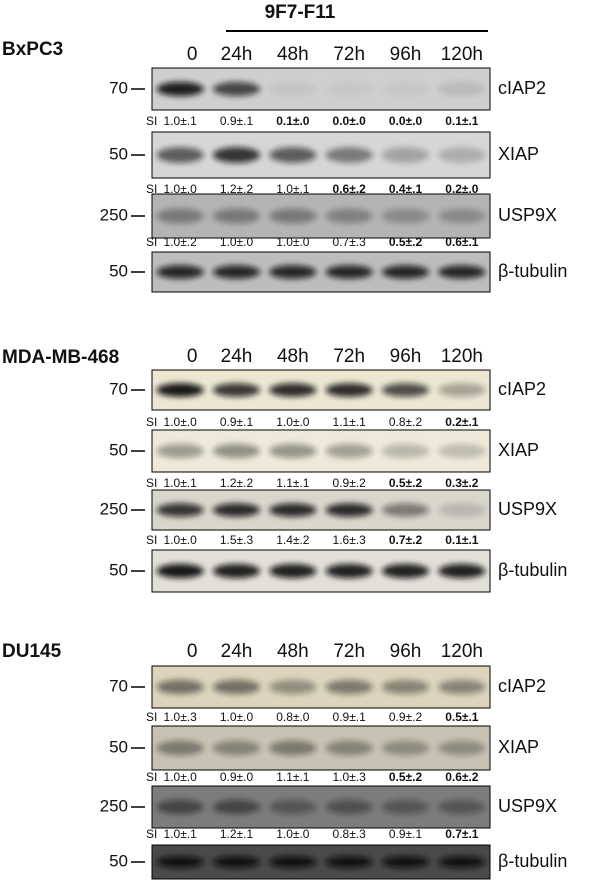 Image resolution: width=596 pixels, height=881 pixels. Describe the element at coordinates (462, 189) in the screenshot. I see `si-value: 0.2±.0` at that location.